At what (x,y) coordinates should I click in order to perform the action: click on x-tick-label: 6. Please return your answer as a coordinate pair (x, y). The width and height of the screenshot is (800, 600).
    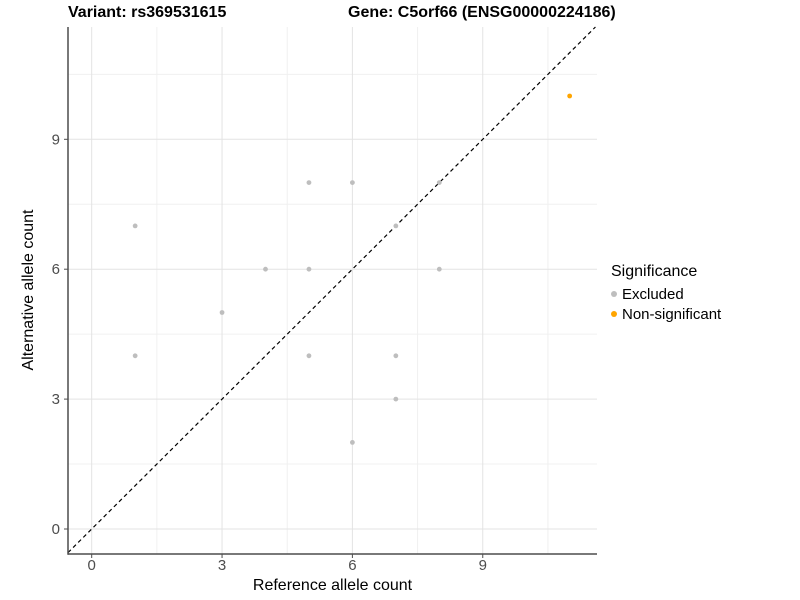
    Looking at the image, I should click on (352, 565).